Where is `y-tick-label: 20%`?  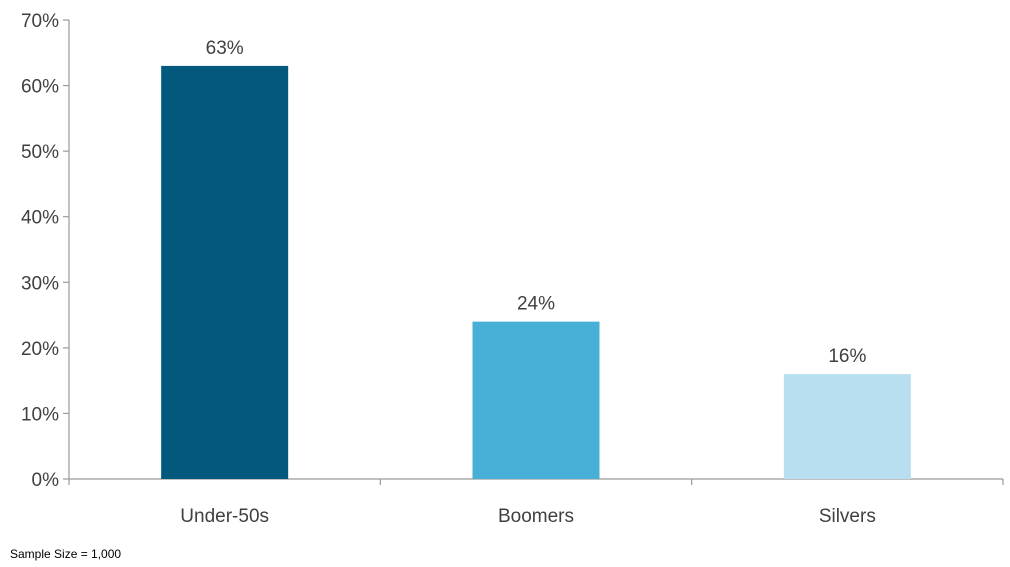
y-tick-label: 20% is located at coordinates (40, 349).